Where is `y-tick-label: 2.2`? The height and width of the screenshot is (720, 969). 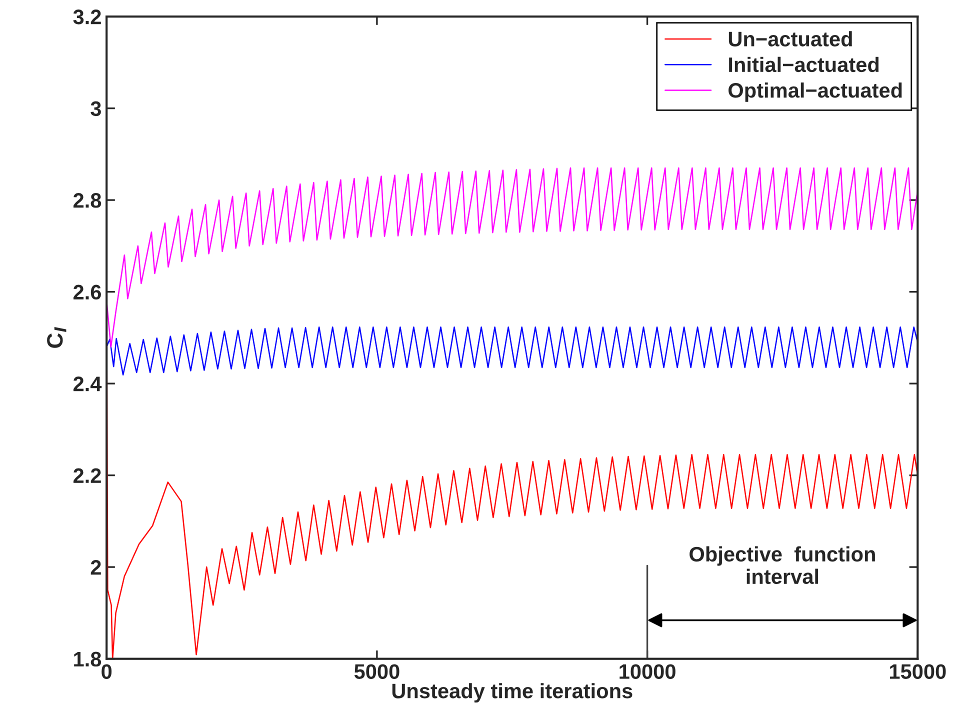
y-tick-label: 2.2 is located at coordinates (87, 475).